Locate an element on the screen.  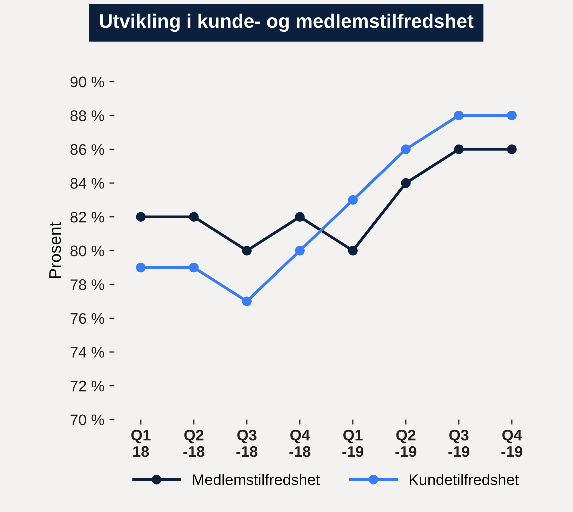
x-tick-label: Q1 18 is located at coordinates (141, 444).